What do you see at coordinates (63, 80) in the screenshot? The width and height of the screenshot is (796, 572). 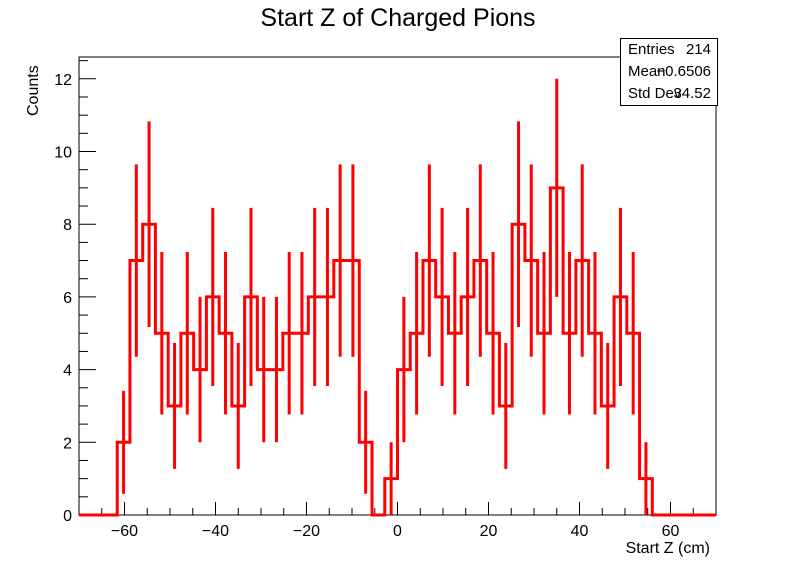 I see `y-tick-label: 12` at bounding box center [63, 80].